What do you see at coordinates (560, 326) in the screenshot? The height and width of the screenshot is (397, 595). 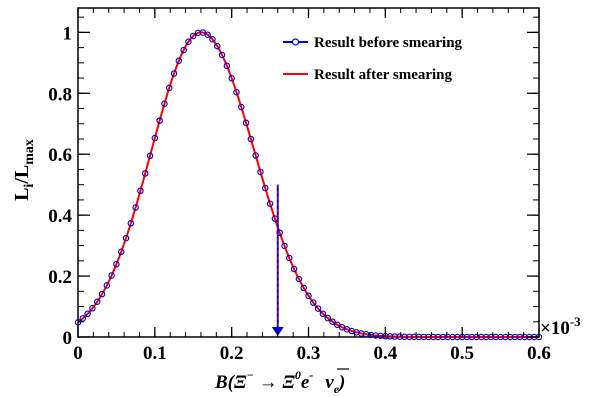 I see `x-multiplier-label: ×10⁻³` at bounding box center [560, 326].